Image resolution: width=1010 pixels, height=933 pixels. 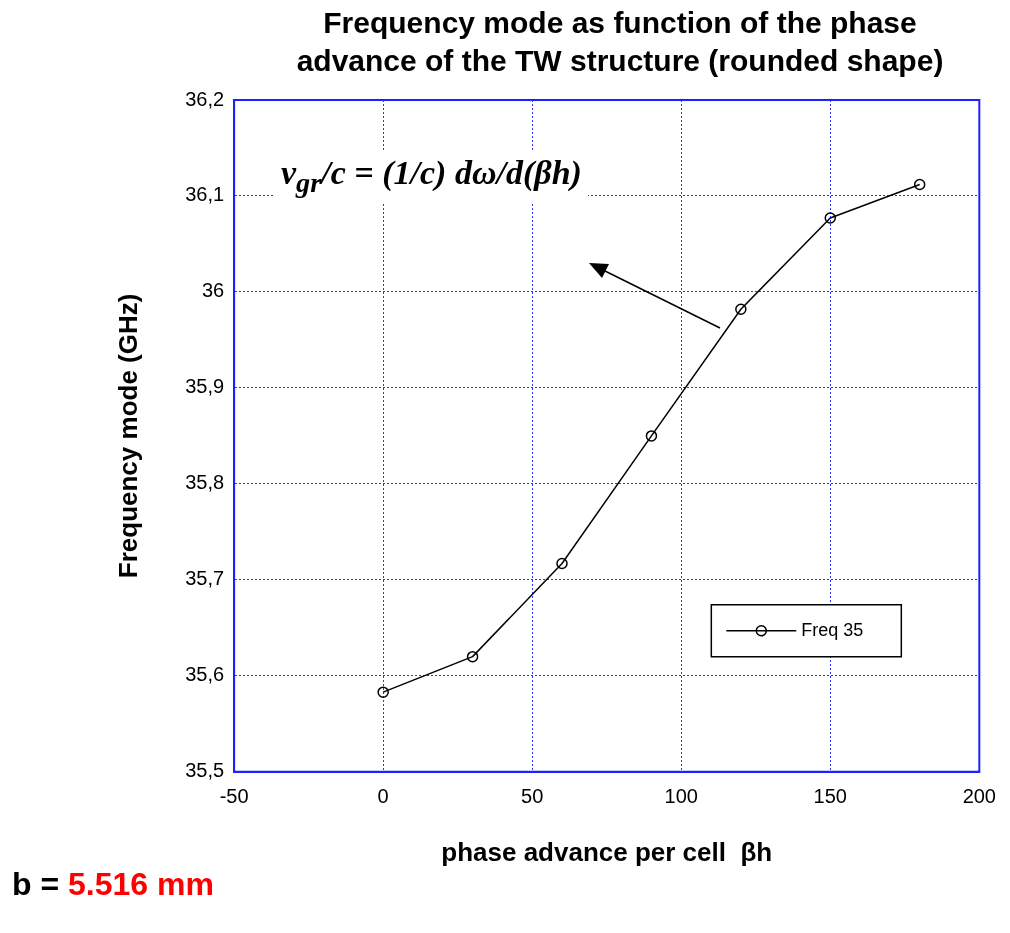 I want to click on legend-label: Freq 35, so click(x=832, y=629).